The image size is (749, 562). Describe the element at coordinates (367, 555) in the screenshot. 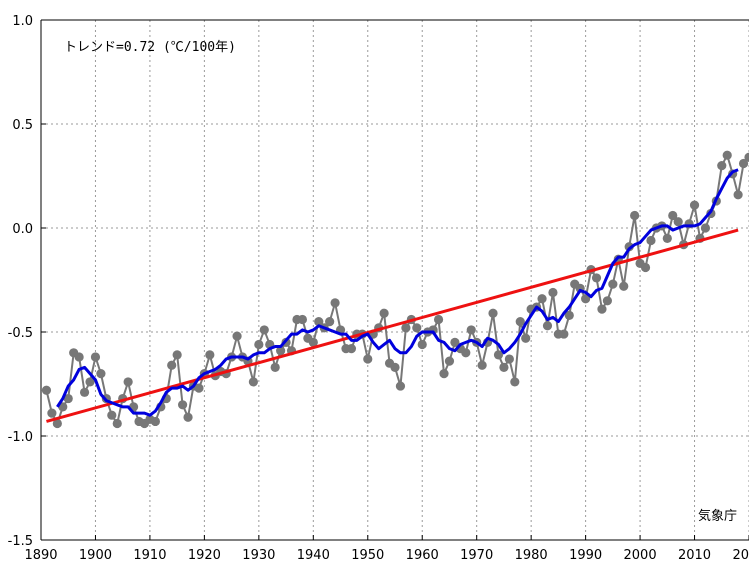

I see `x-tick-label: 1950` at that location.